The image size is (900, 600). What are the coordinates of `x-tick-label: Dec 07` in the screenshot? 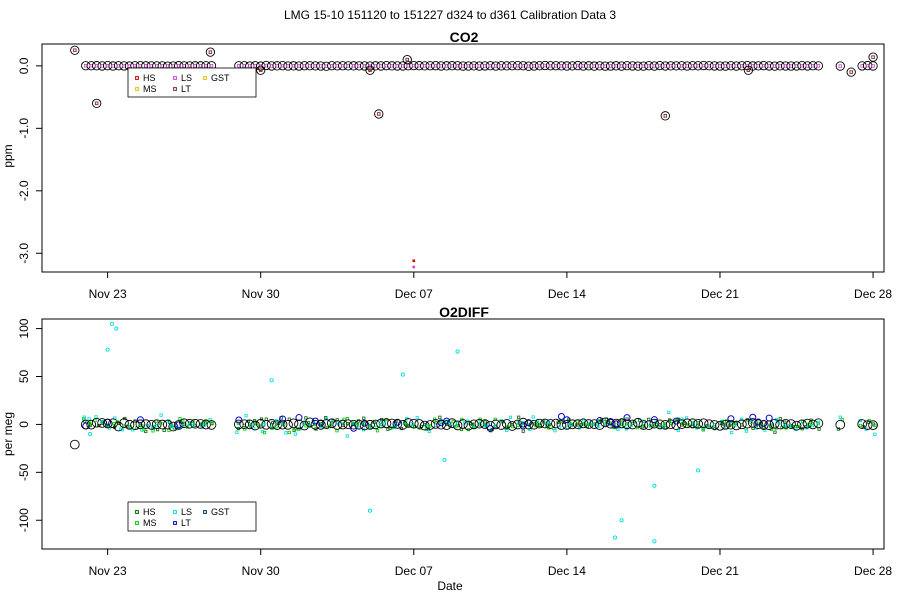 It's located at (414, 294).